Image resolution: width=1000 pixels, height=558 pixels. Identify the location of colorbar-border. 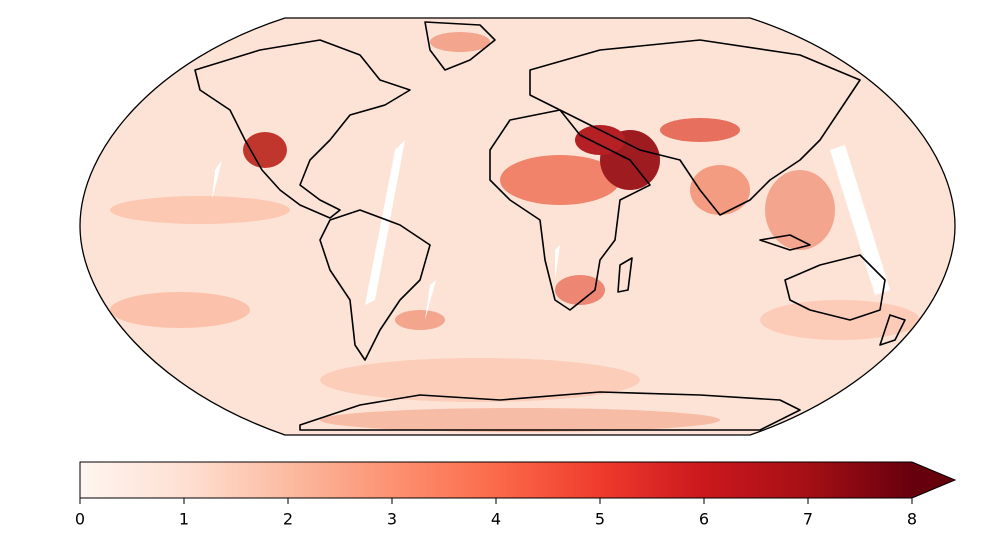
(518, 480).